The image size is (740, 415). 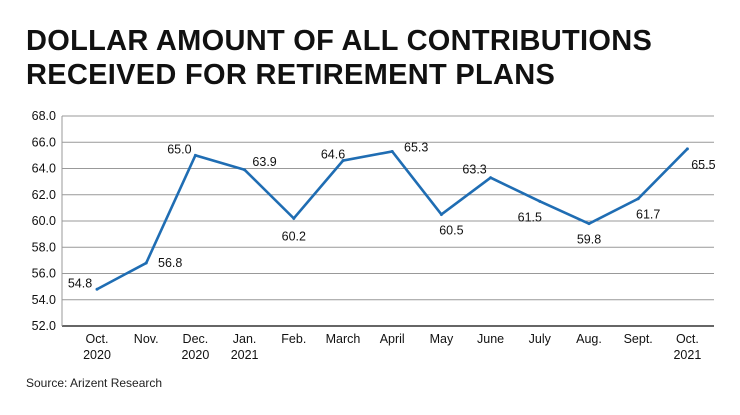 What do you see at coordinates (703, 165) in the screenshot?
I see `data-label: 65.5` at bounding box center [703, 165].